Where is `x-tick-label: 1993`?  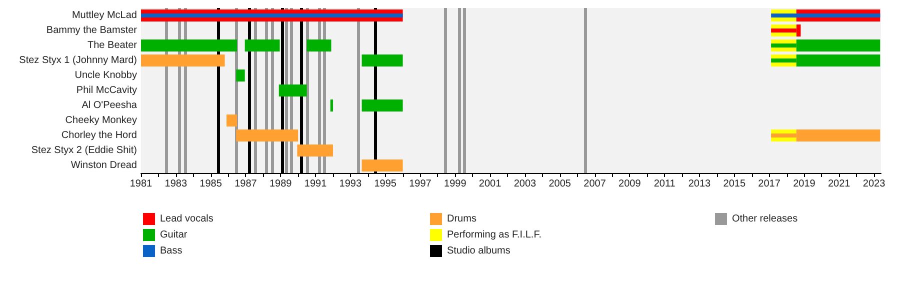
x-tick-label: 1993 is located at coordinates (350, 184).